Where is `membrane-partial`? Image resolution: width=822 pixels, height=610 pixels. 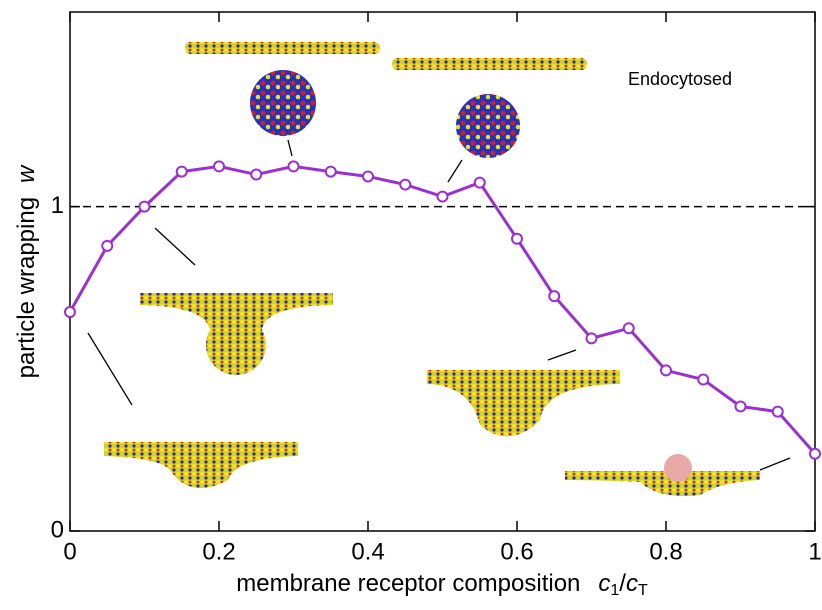 membrane-partial is located at coordinates (523, 403).